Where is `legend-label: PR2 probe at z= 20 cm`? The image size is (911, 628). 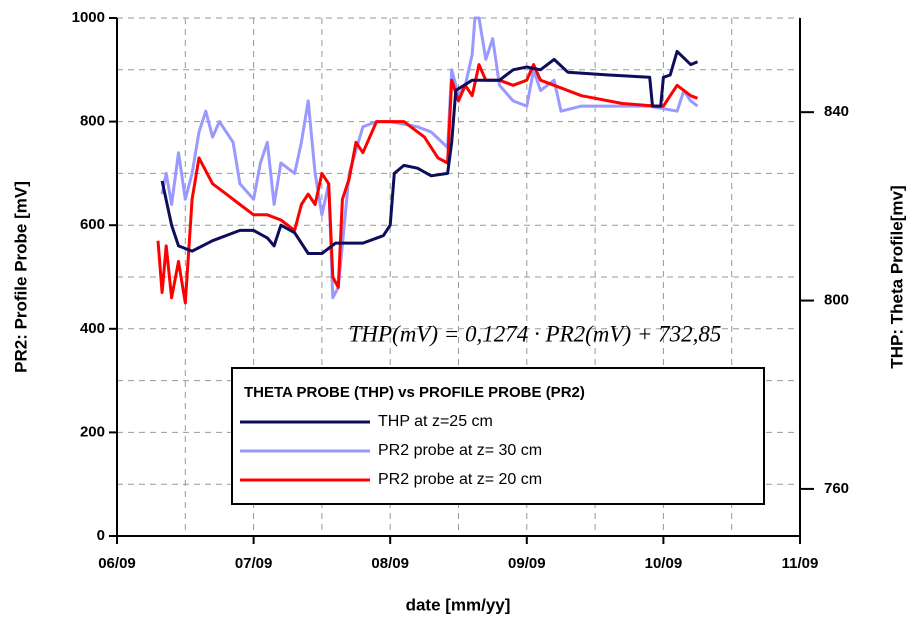 legend-label: PR2 probe at z= 20 cm is located at coordinates (460, 479).